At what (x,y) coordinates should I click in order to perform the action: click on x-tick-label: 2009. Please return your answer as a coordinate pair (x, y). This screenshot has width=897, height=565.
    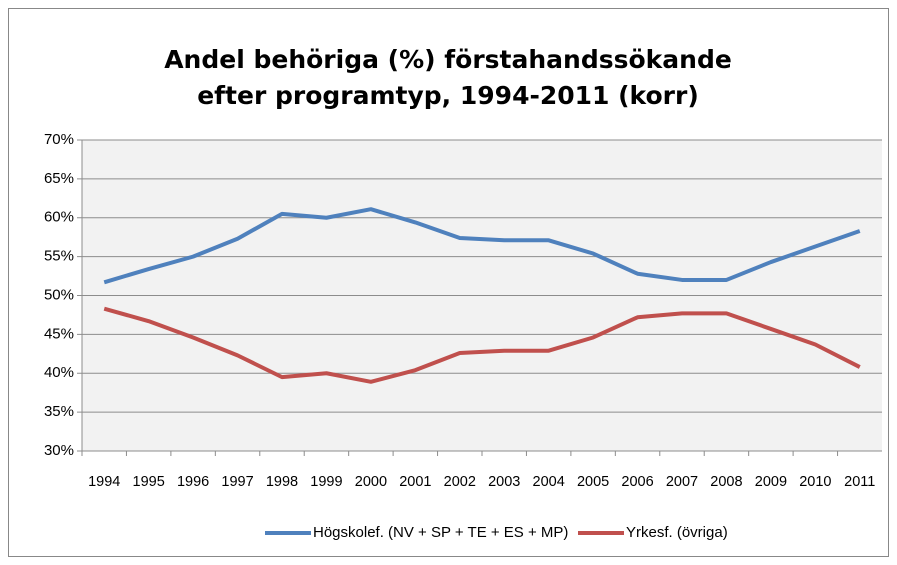
    Looking at the image, I should click on (771, 482).